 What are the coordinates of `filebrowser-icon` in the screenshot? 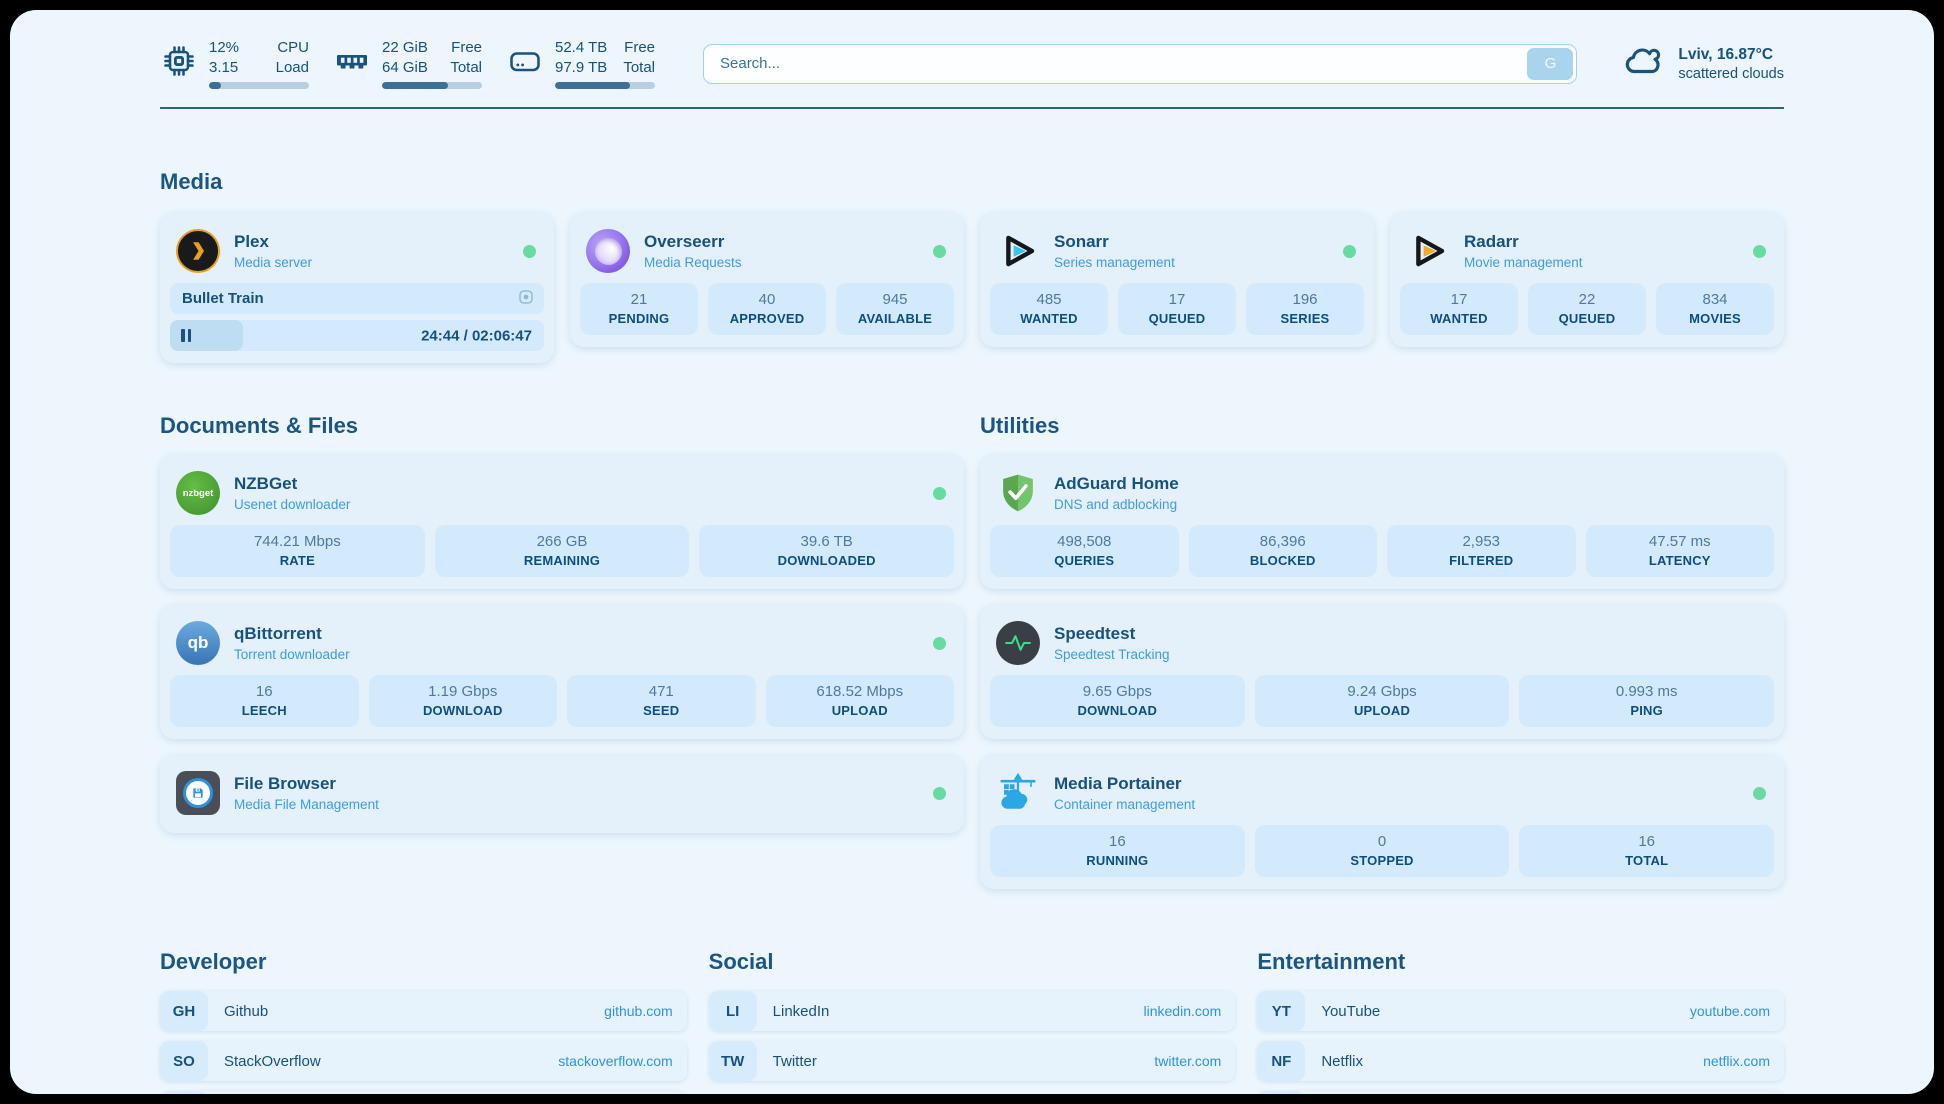 It's located at (198, 793).